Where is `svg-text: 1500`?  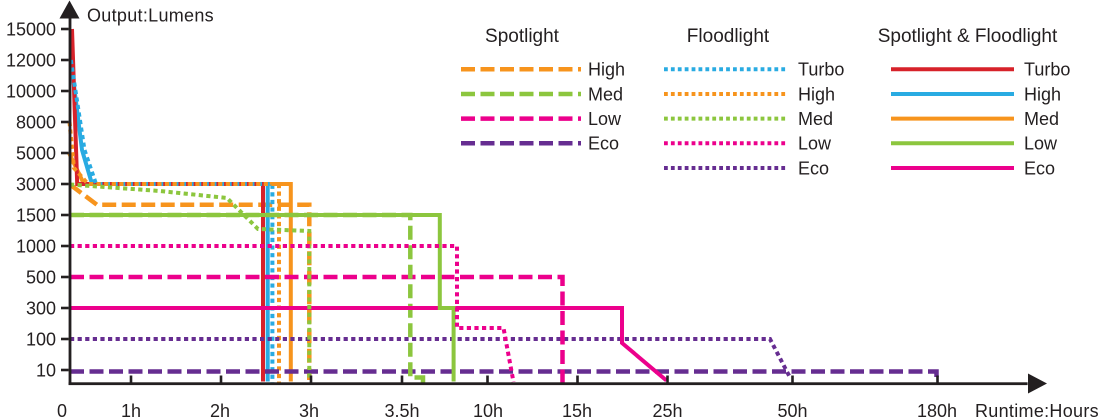
svg-text: 1500 is located at coordinates (36, 215).